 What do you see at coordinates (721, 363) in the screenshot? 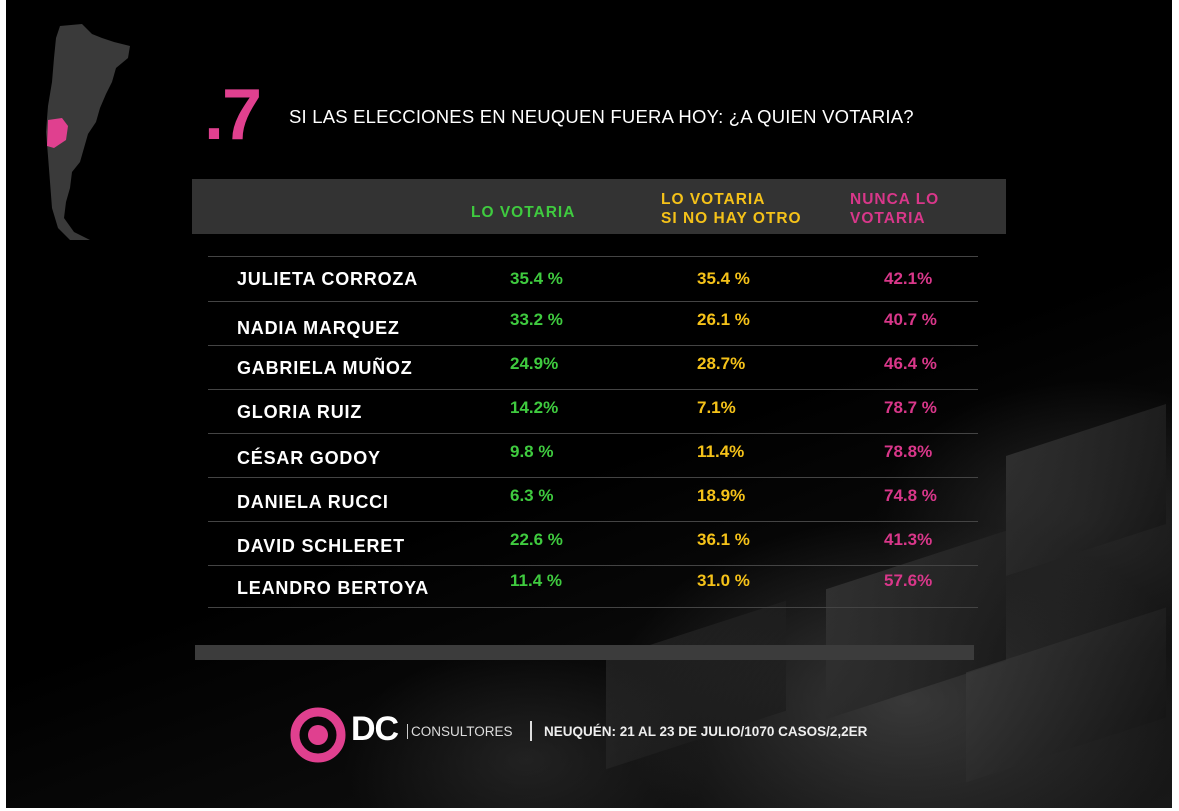
I see `value-si-no-hay-otro: 28.7%` at bounding box center [721, 363].